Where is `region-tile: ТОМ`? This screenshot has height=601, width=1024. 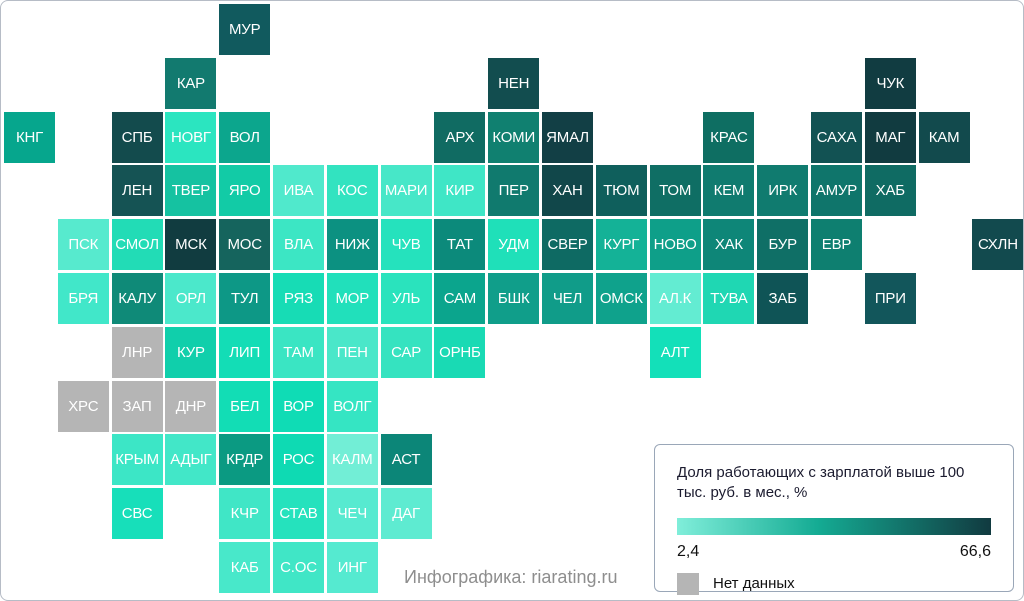
region-tile: ТОМ is located at coordinates (675, 191).